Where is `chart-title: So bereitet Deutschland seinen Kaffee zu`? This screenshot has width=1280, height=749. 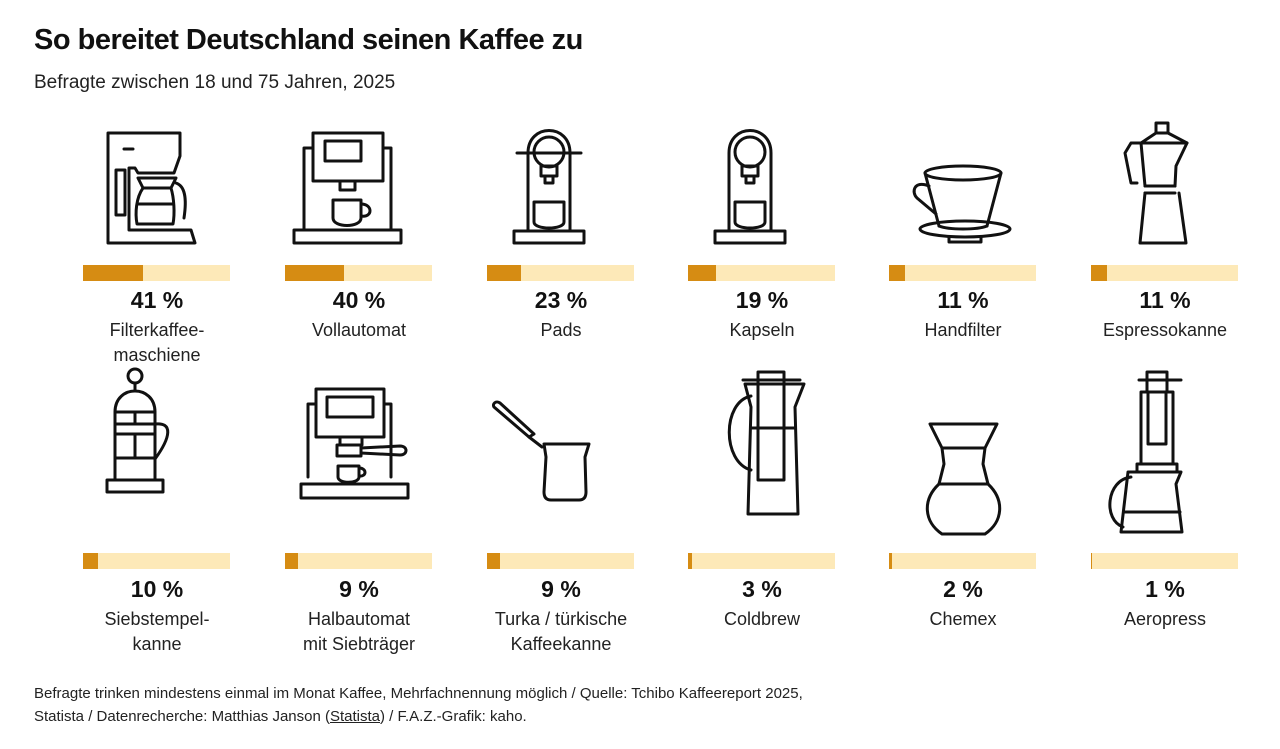
chart-title: So bereitet Deutschland seinen Kaffee zu is located at coordinates (308, 40).